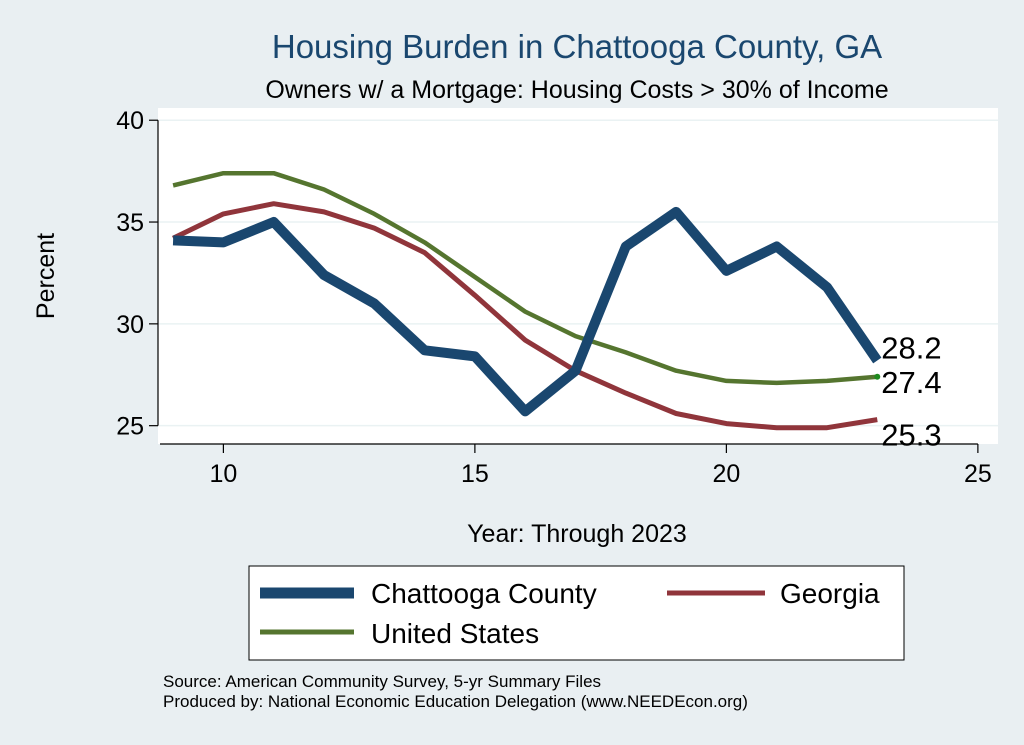 The width and height of the screenshot is (1024, 745). I want to click on legend: Chattooga County Georgia United States, so click(576, 613).